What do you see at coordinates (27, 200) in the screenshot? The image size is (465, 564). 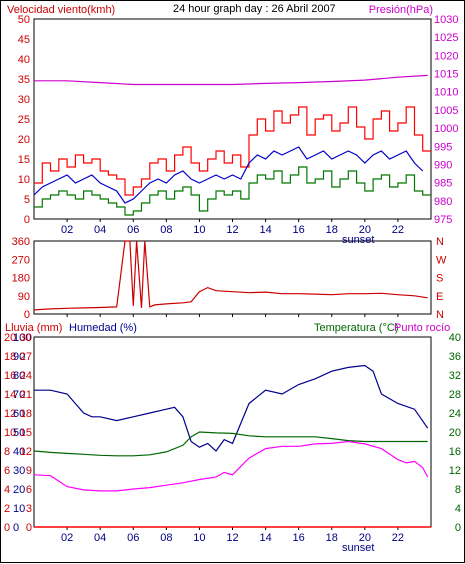 I see `wind-tick-label: 5` at bounding box center [27, 200].